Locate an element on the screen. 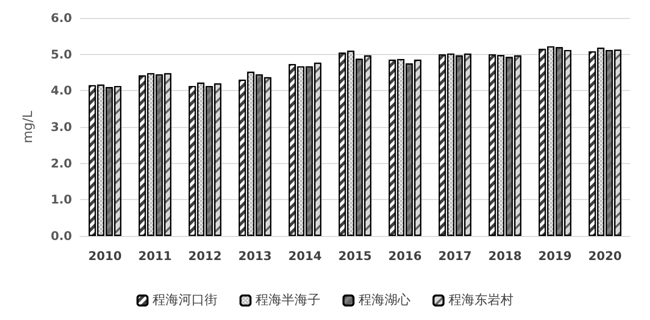 This screenshot has width=650, height=320. x-tick-label: 2013 is located at coordinates (255, 256).